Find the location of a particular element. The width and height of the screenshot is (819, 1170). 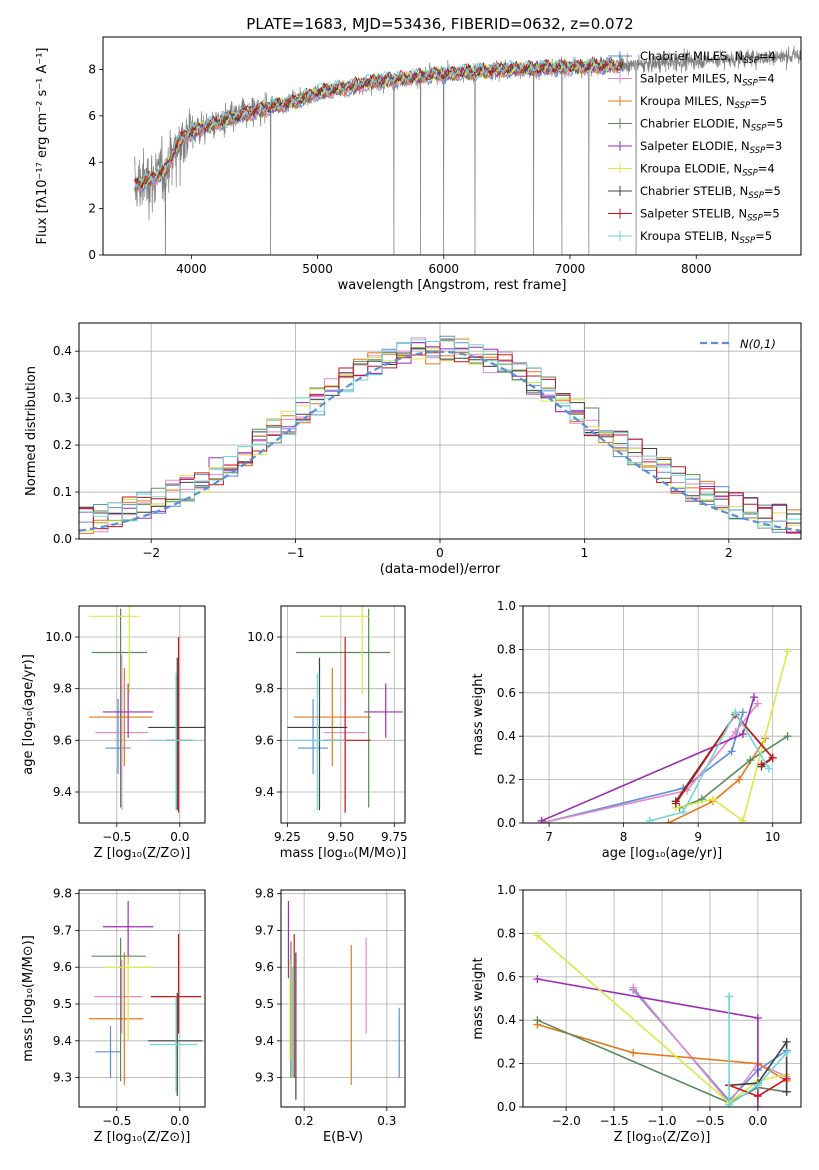

plot-area-age_vs_mass is located at coordinates (345, 709).